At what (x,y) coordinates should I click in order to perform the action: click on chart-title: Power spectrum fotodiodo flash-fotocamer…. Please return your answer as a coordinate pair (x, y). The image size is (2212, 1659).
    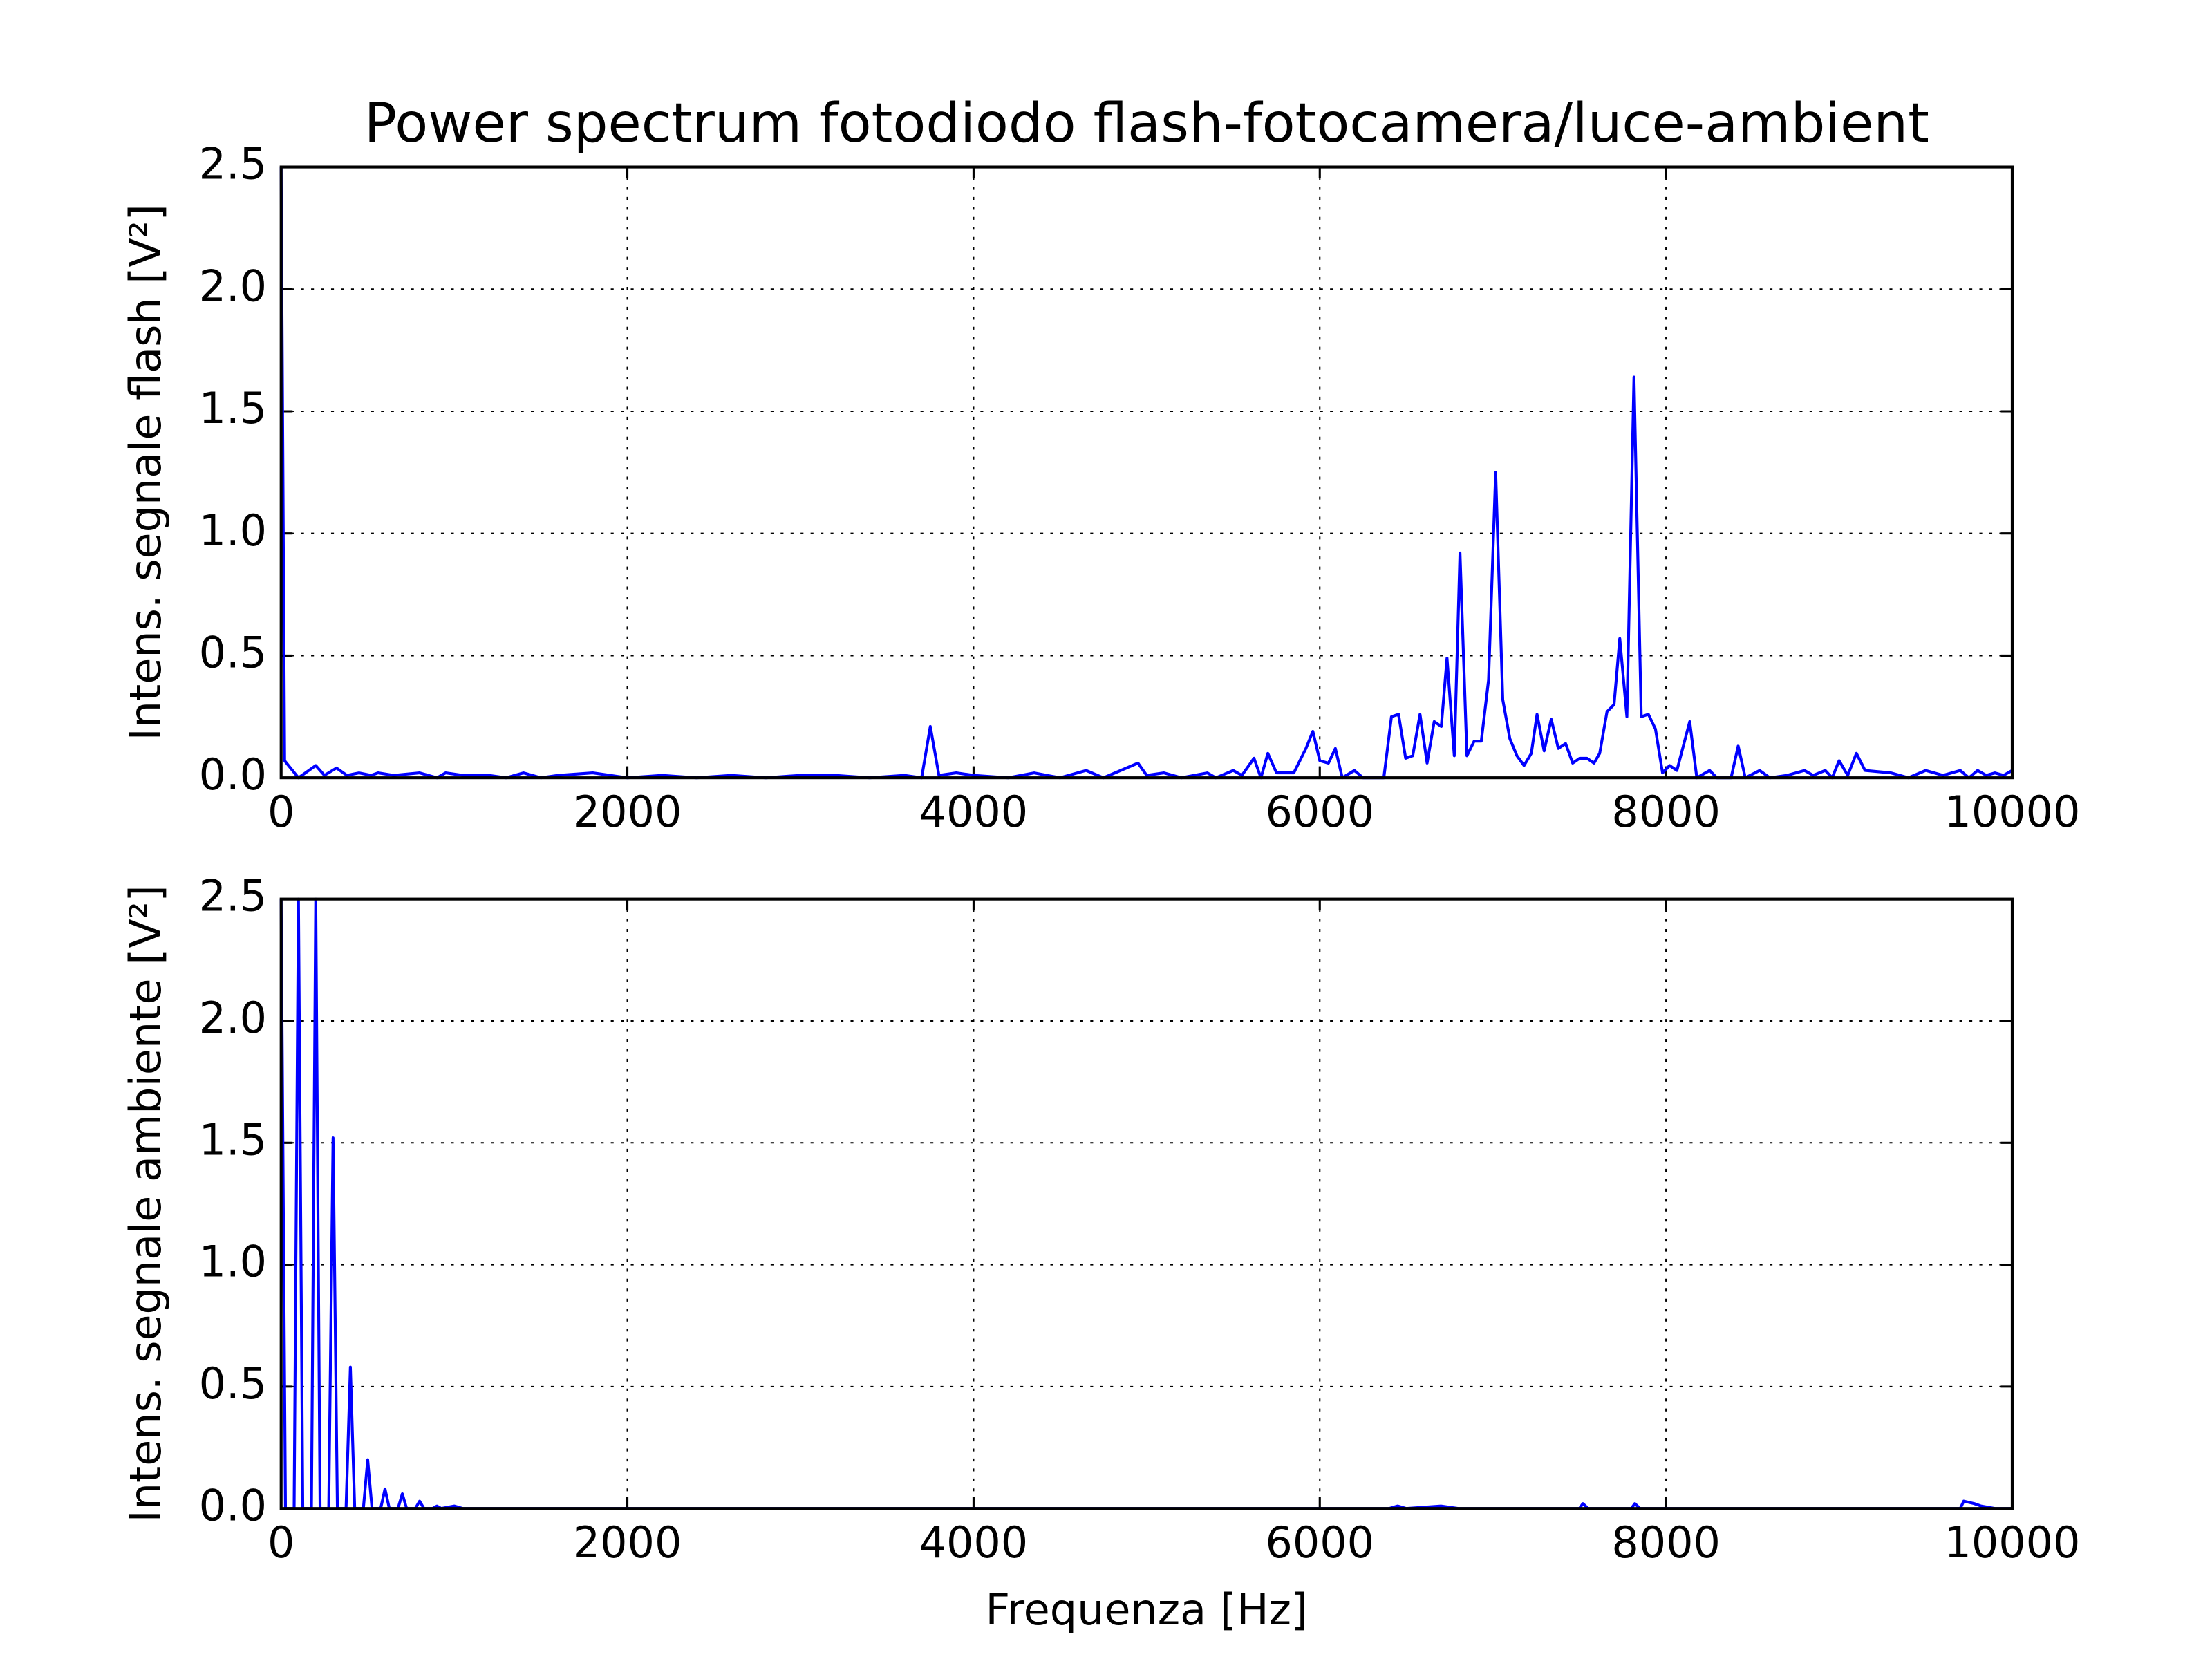
    Looking at the image, I should click on (1146, 123).